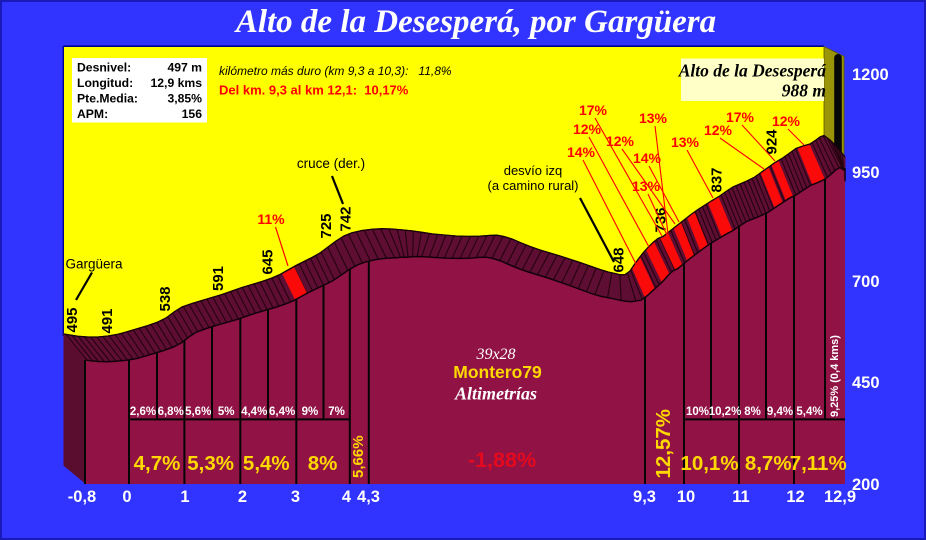 The image size is (926, 540). I want to click on svg-text: 491, so click(107, 320).